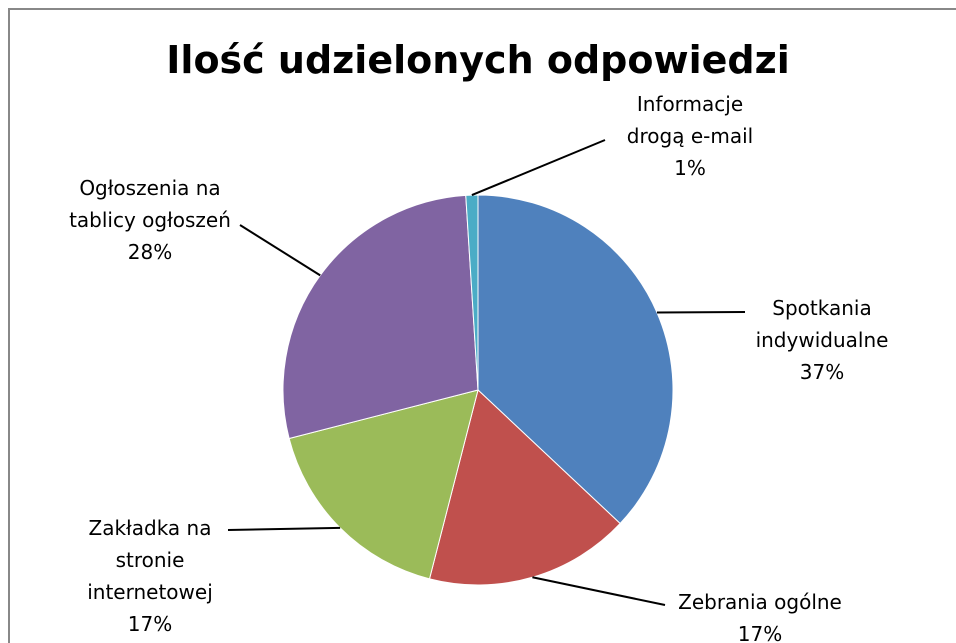 The height and width of the screenshot is (643, 956). I want to click on data-label: Zakładka na stronie internetowej 17%, so click(150, 576).